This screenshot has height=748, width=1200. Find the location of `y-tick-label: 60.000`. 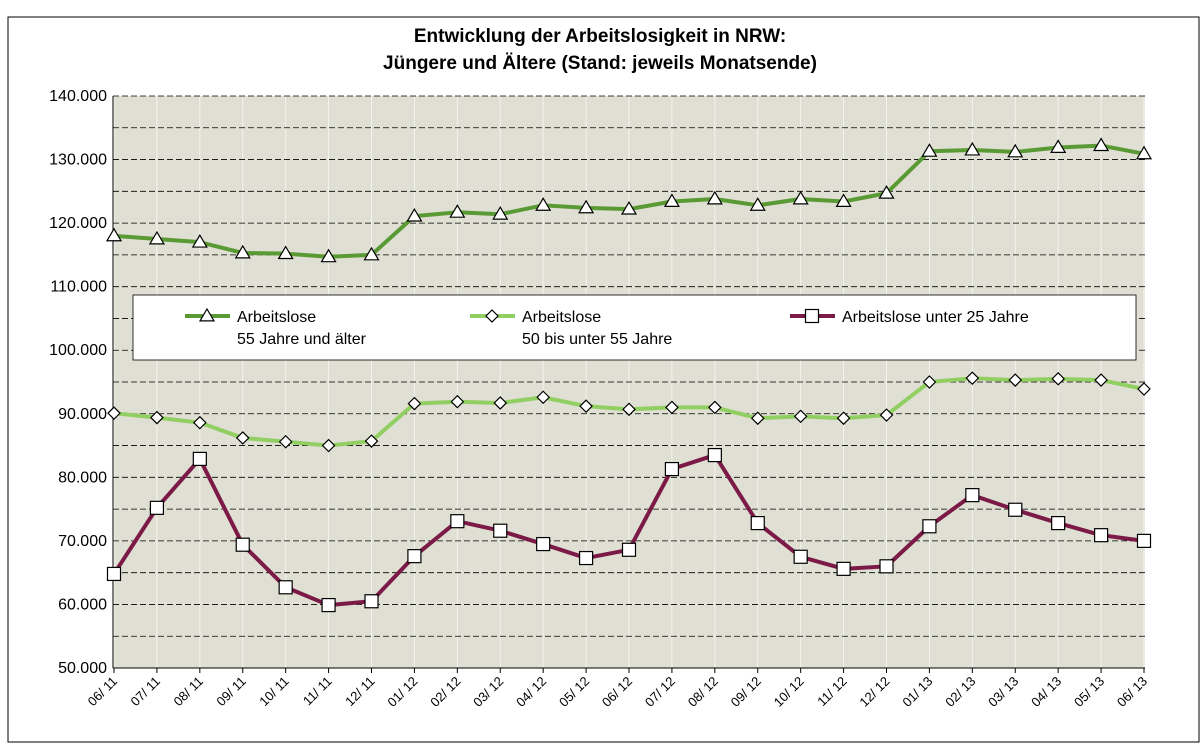

y-tick-label: 60.000 is located at coordinates (82, 604).